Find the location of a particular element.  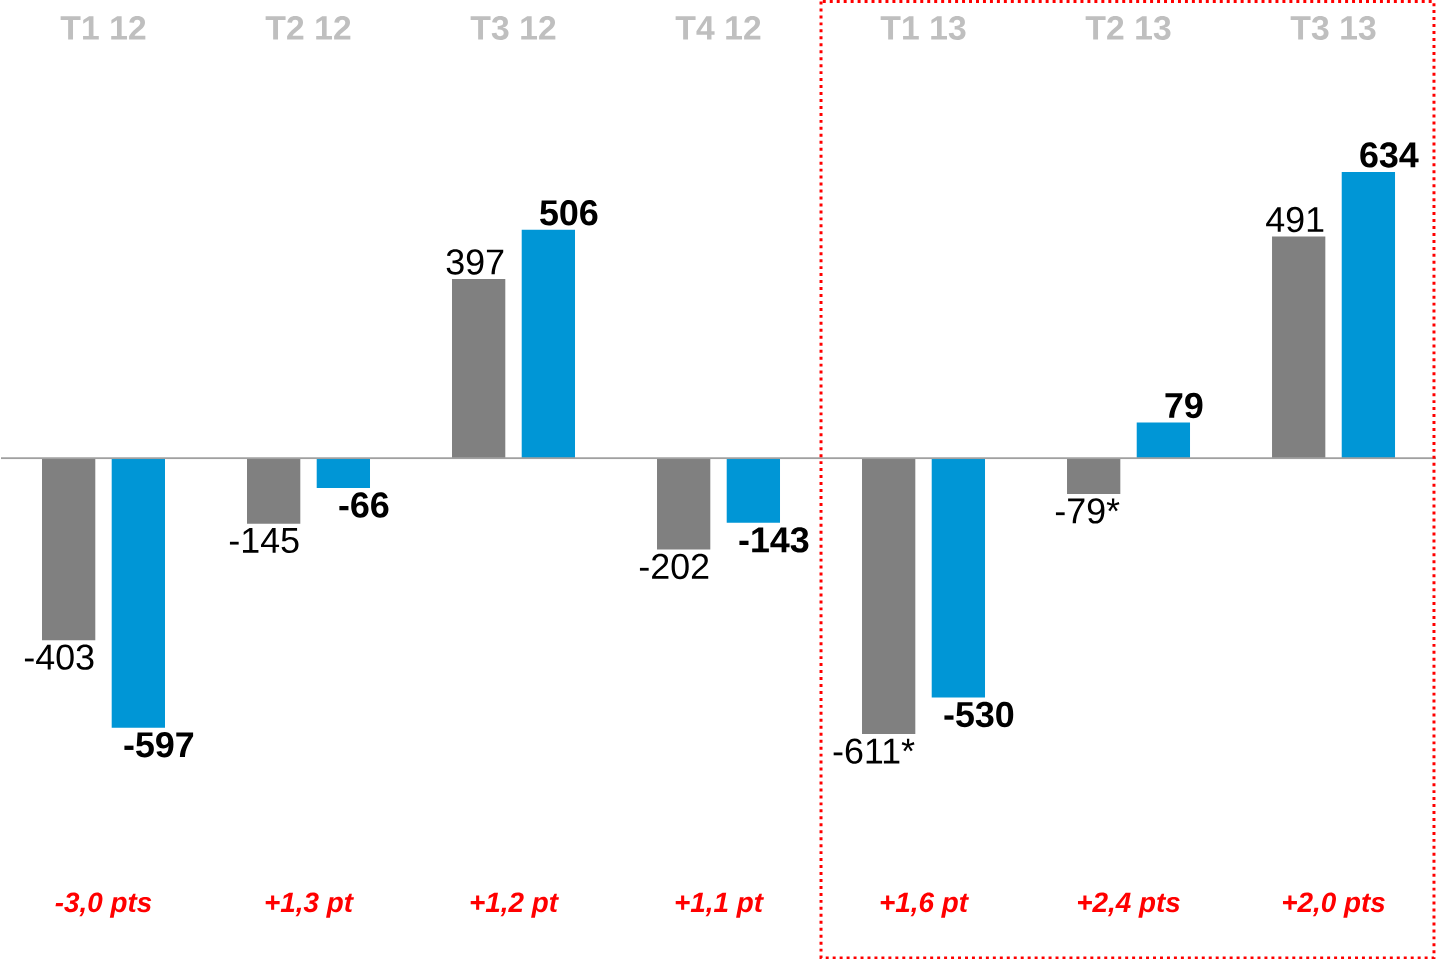

data-label: -143 is located at coordinates (774, 539).